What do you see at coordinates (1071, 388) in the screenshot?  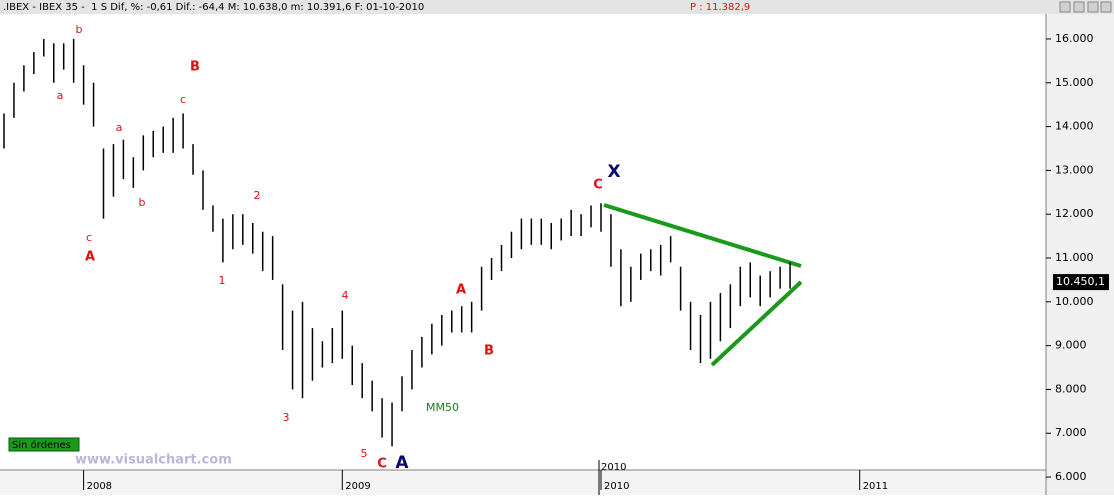 I see `y-tick-label: 8.000` at bounding box center [1071, 388].